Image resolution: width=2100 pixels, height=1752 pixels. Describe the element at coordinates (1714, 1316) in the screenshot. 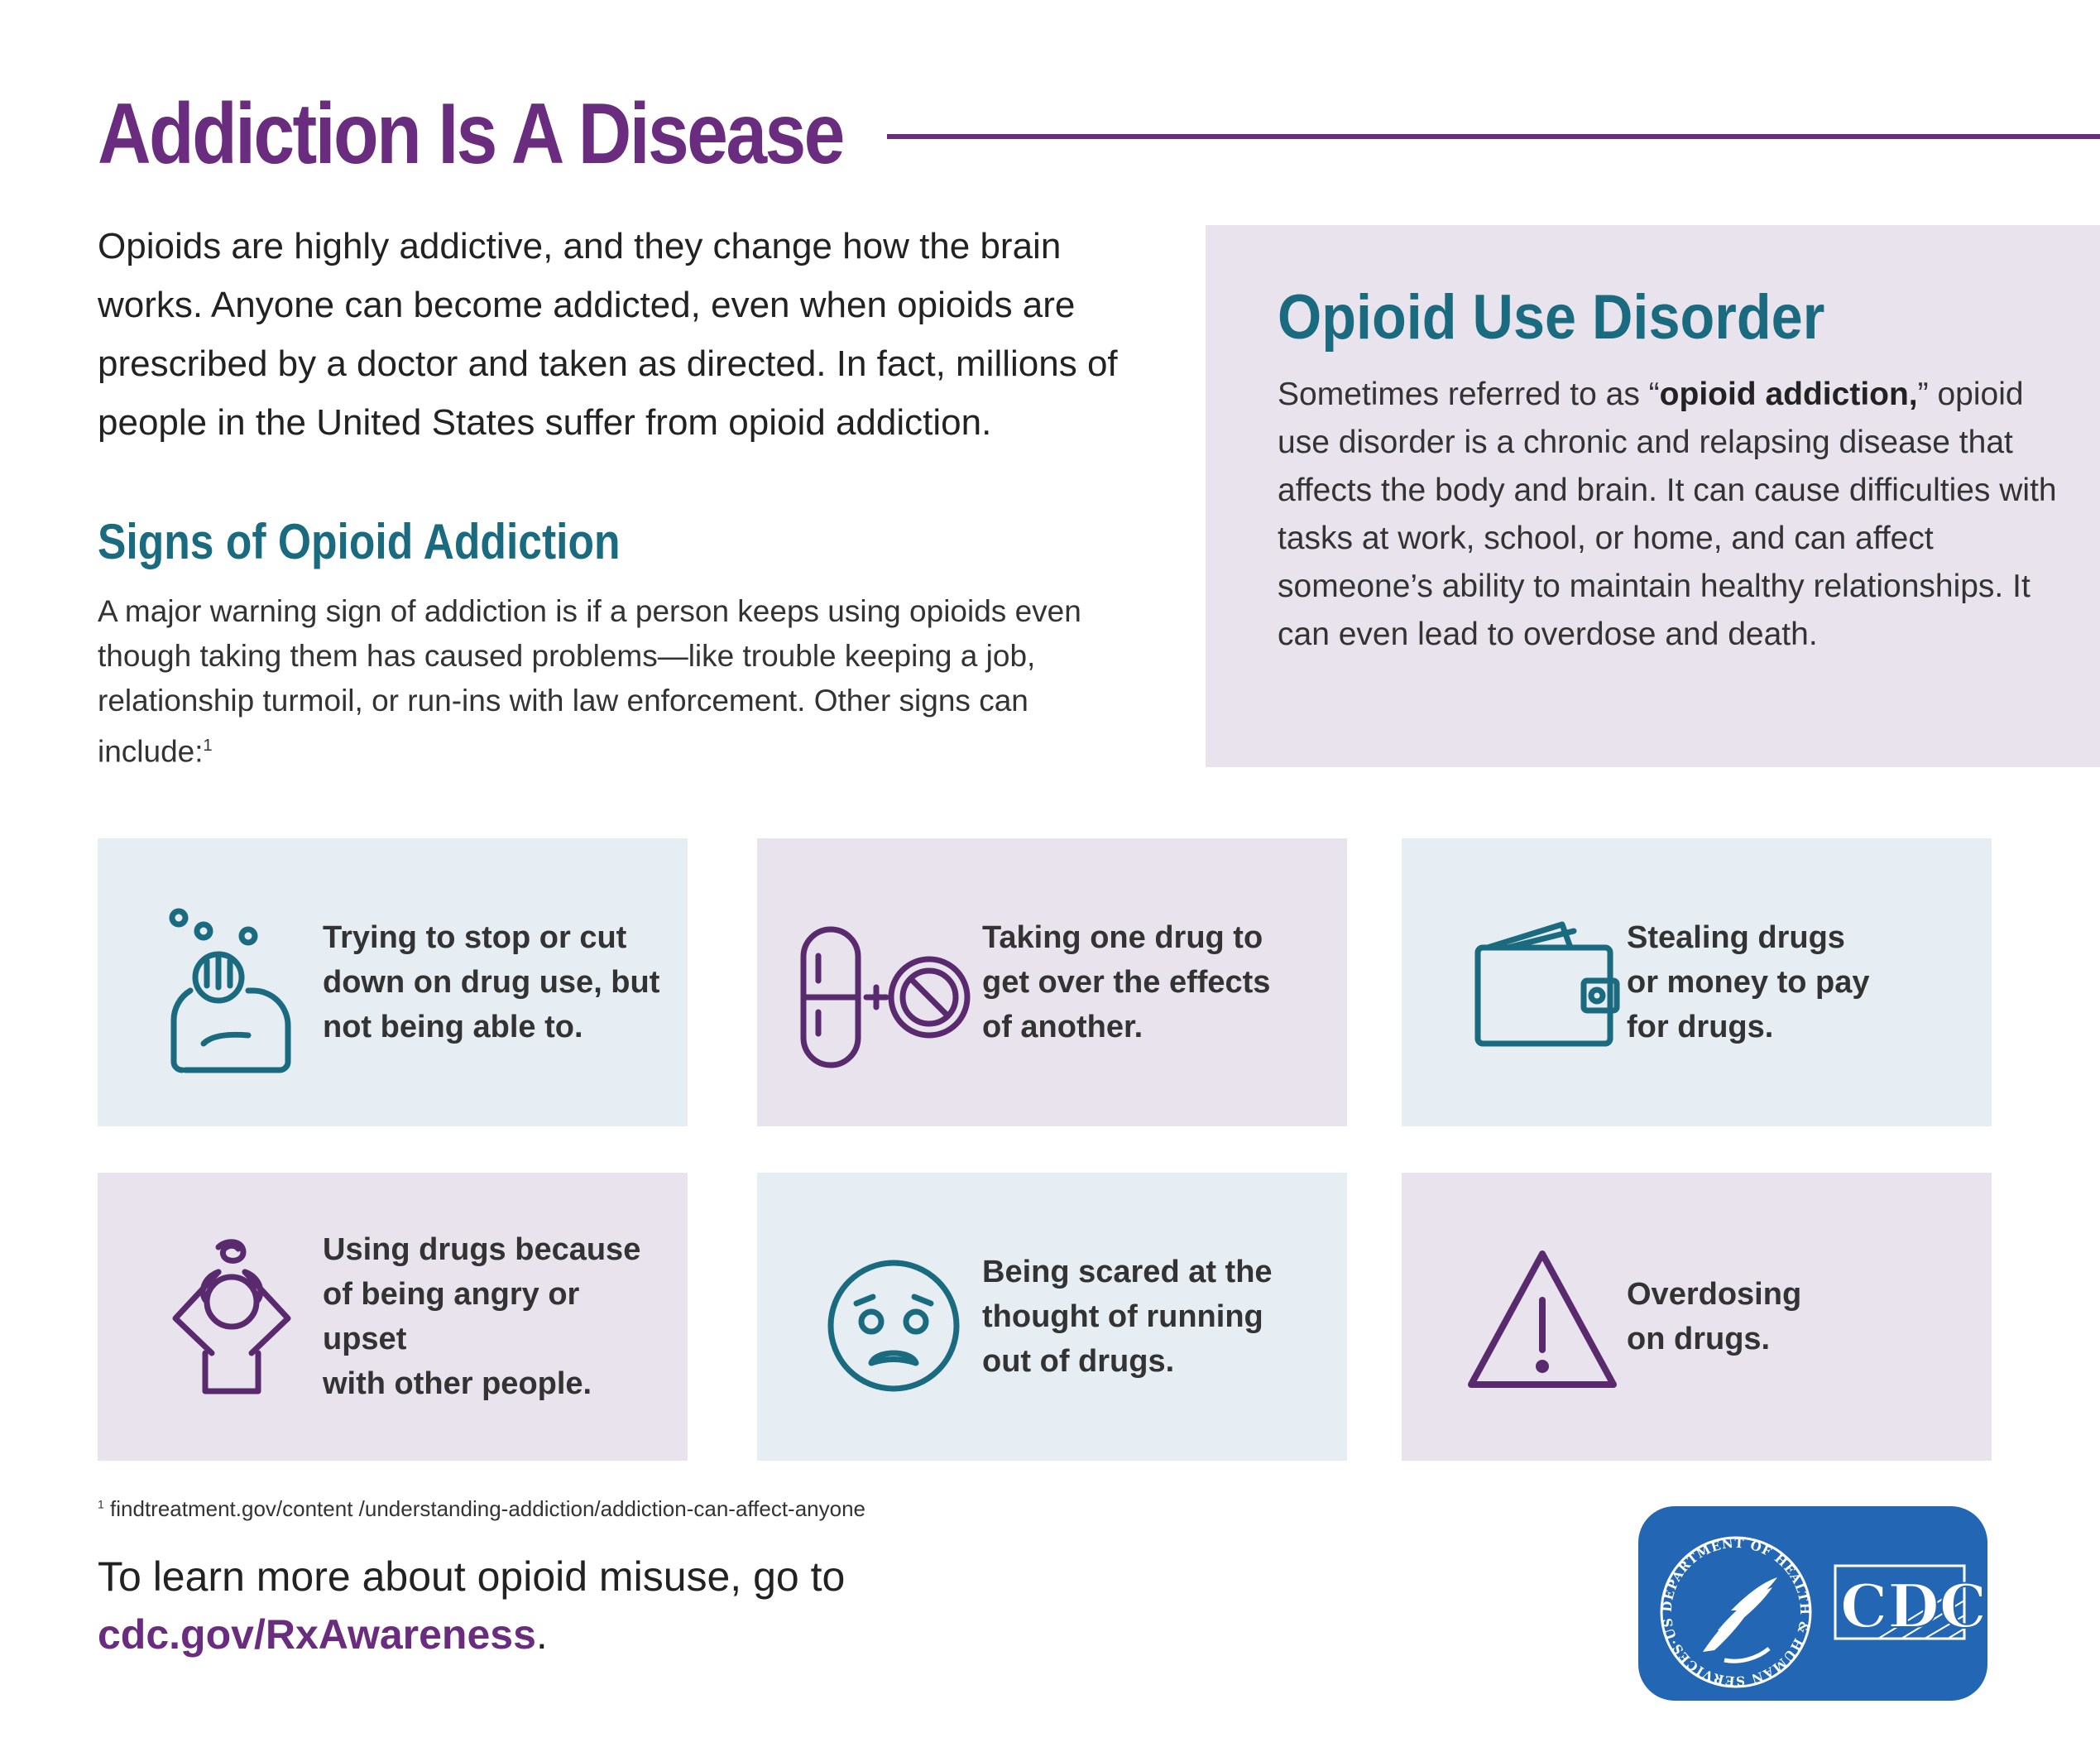

I see `sign-card-label: Overdosing on drugs.` at that location.